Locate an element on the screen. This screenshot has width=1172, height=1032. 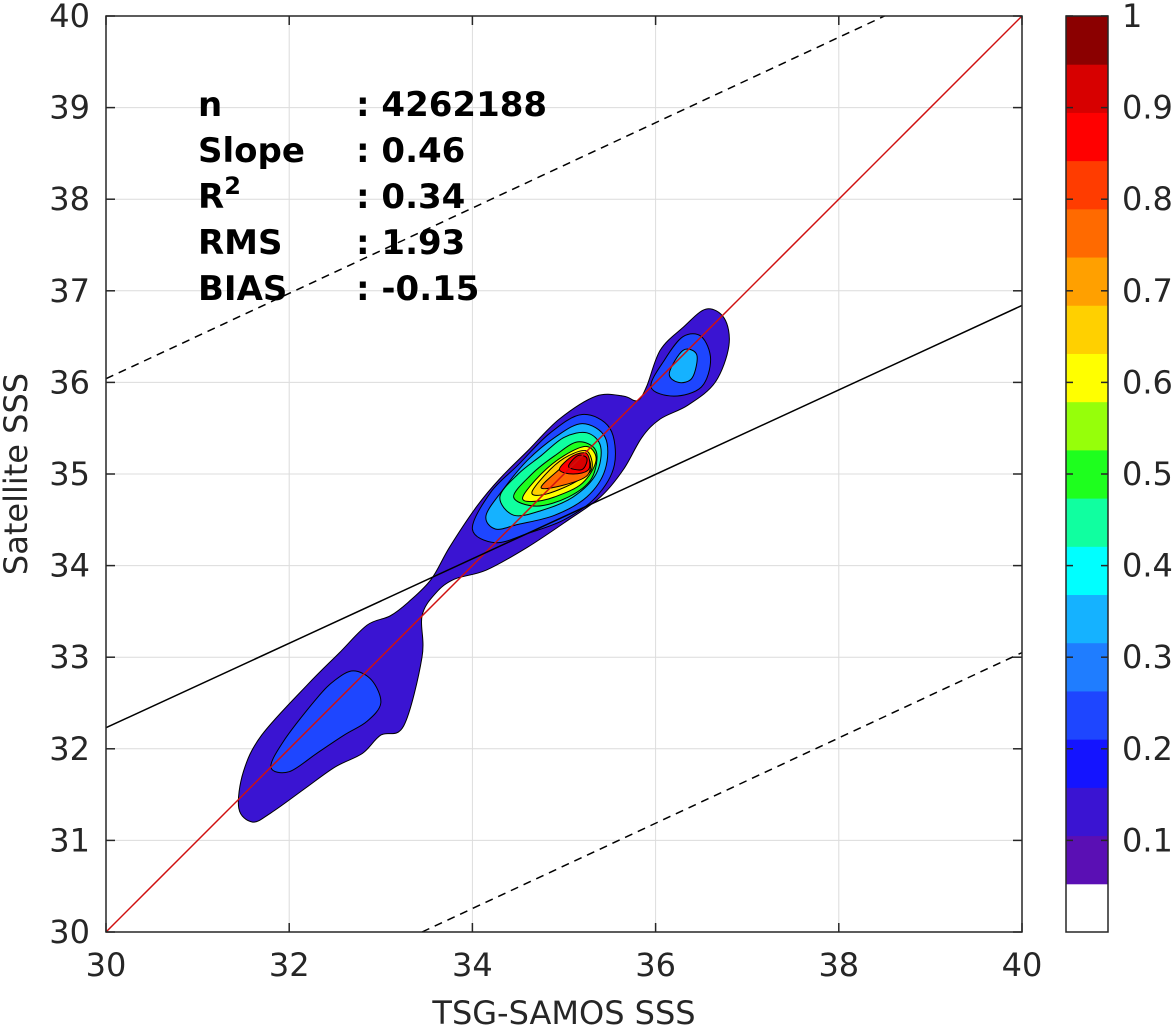
stat-label: Slope is located at coordinates (251, 151).